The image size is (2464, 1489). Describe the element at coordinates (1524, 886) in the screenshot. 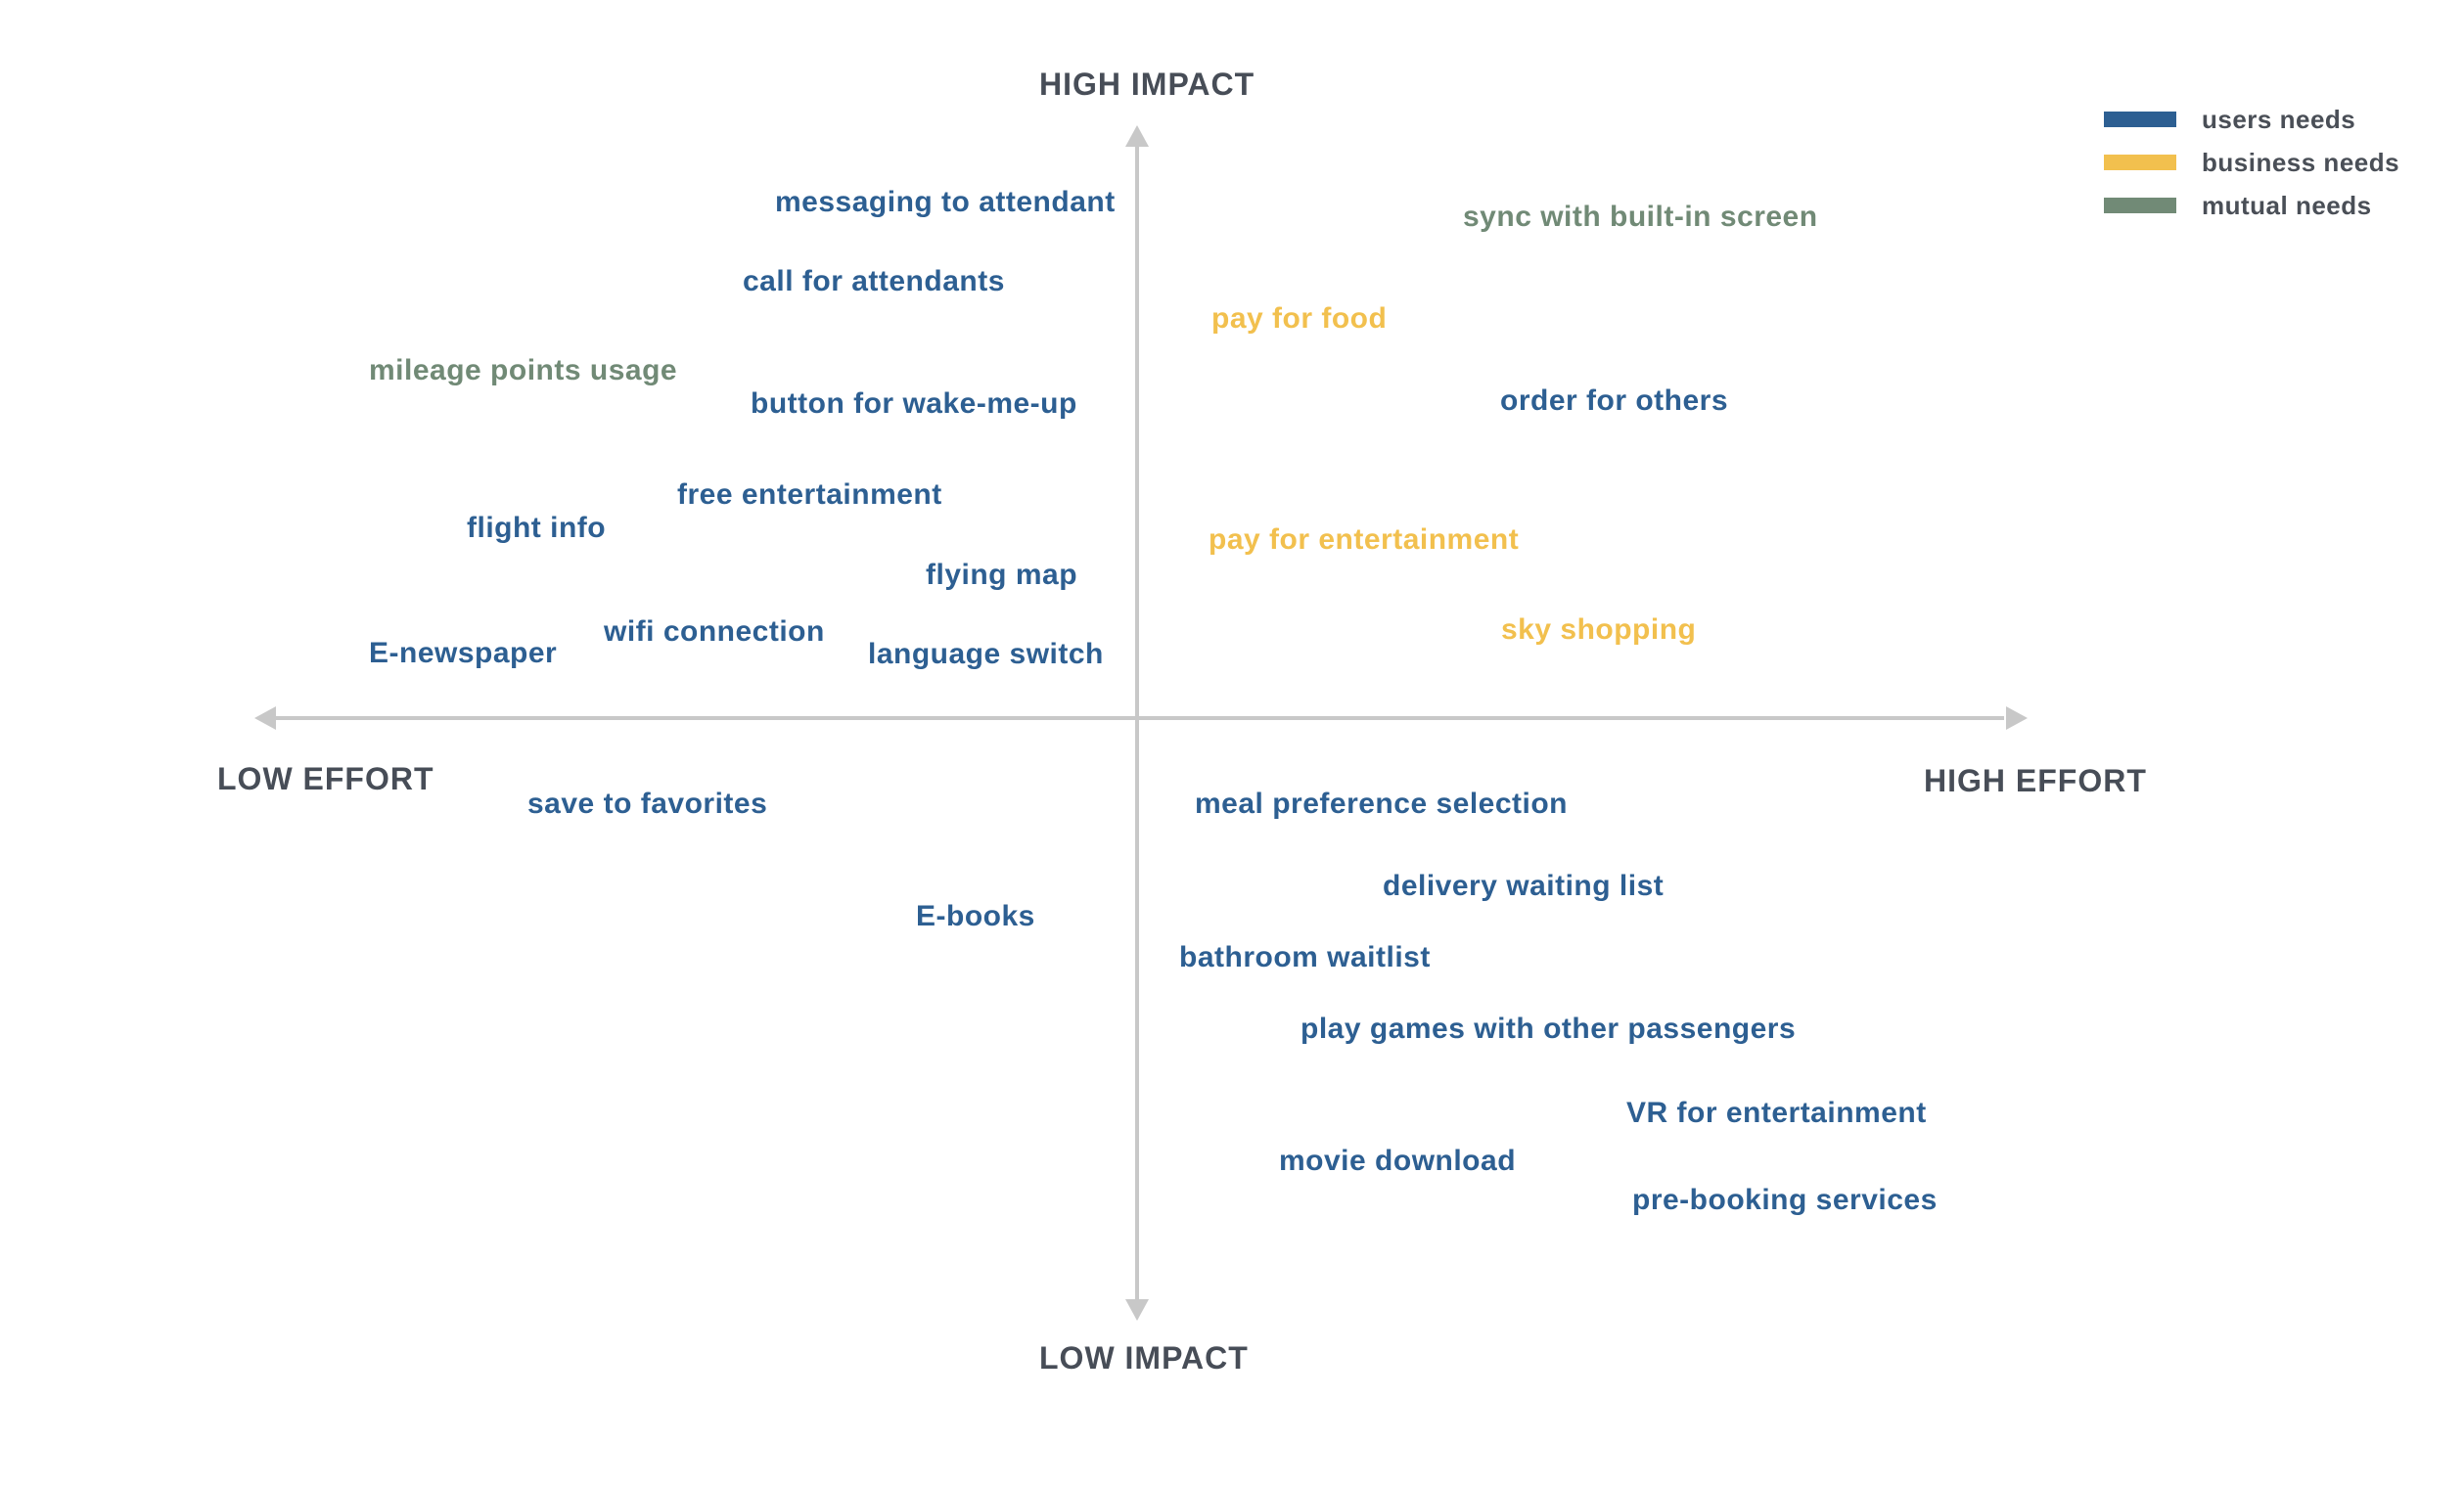

I see `matrix-item: delivery waiting list` at that location.